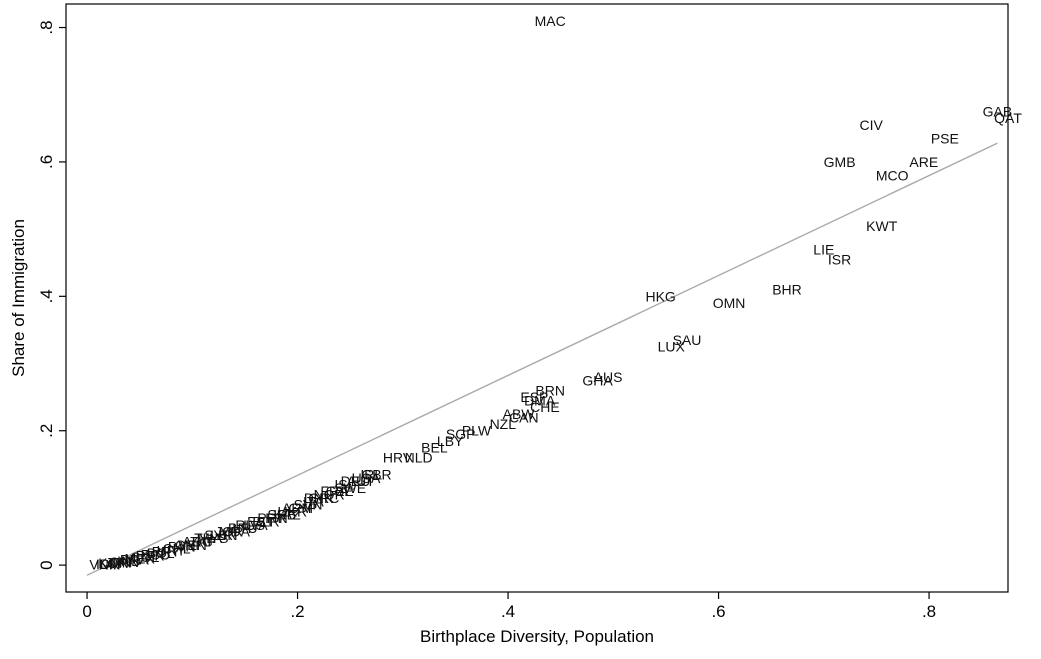  I want to click on point-label-tha: THA, so click(208, 538).